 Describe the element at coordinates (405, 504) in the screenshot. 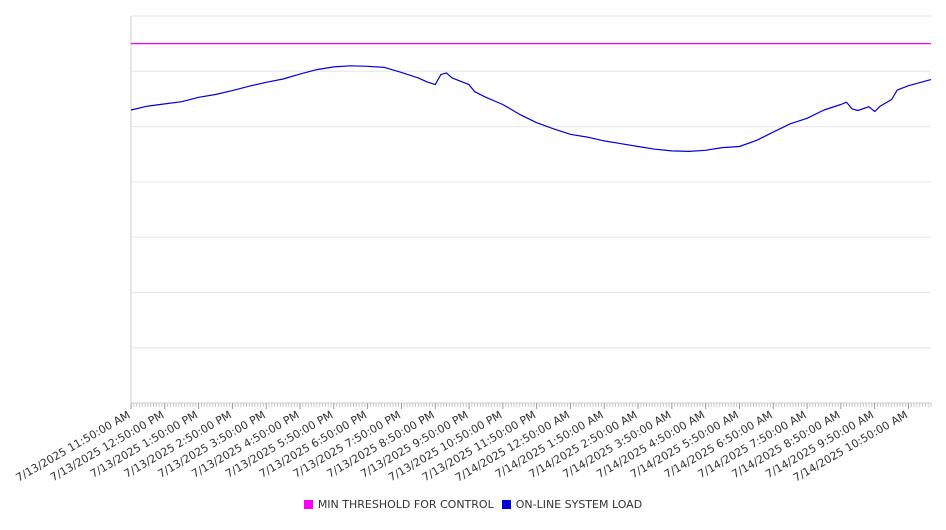

I see `legend-label: MIN THRESHOLD FOR CONTROL` at that location.